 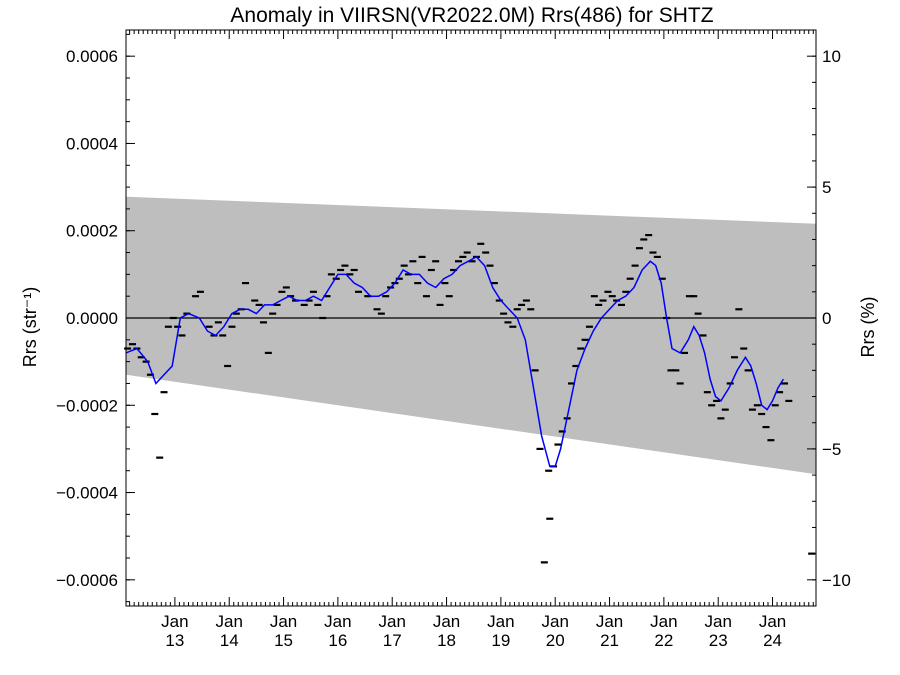 What do you see at coordinates (718, 640) in the screenshot?
I see `x-tick-year-label: 23` at bounding box center [718, 640].